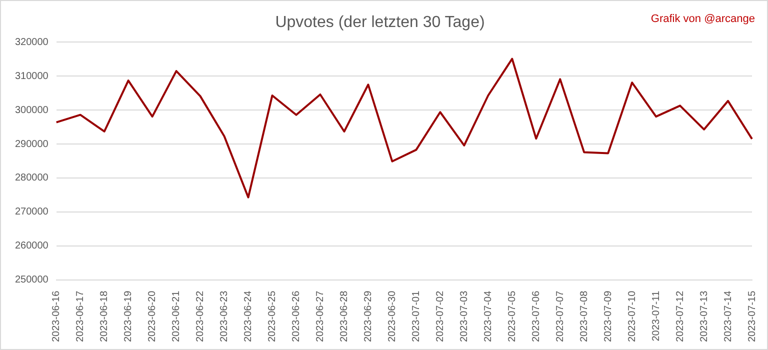  I want to click on x-tick-label: 2023-06-24, so click(248, 316).